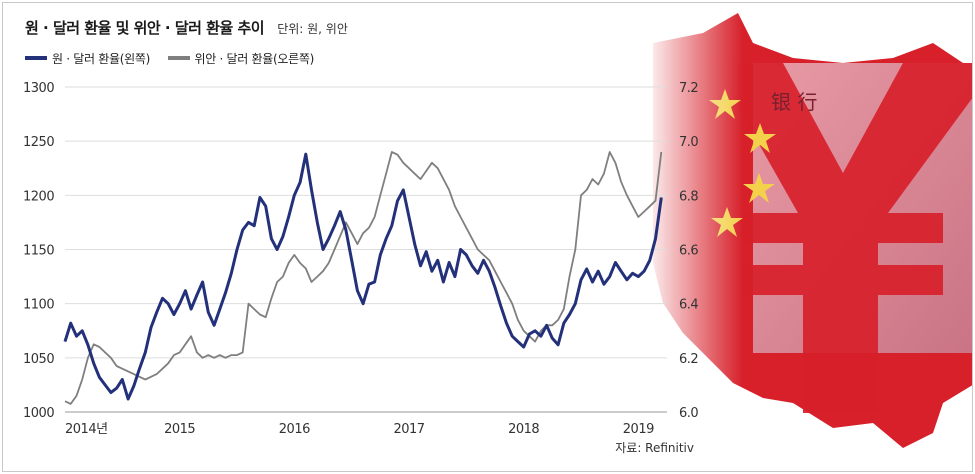  I want to click on y-left-tick-label: 1300, so click(38, 88).